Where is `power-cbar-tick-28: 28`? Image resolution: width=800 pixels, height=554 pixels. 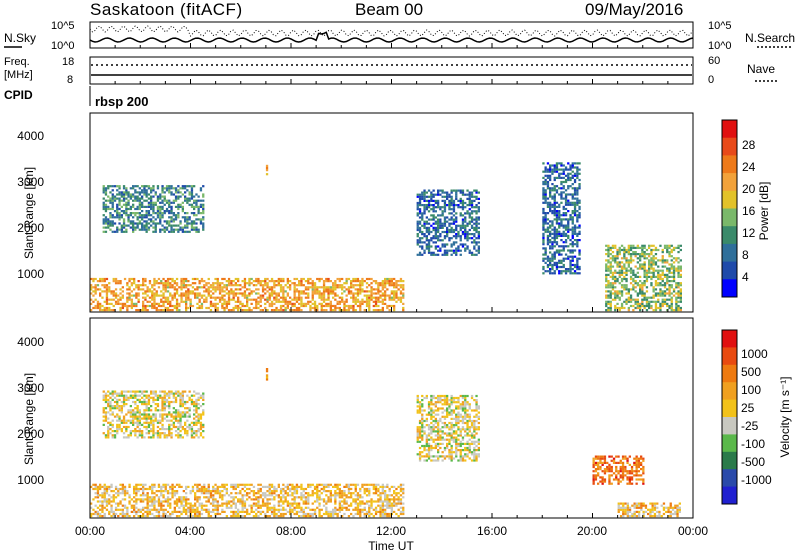
power-cbar-tick-28: 28 is located at coordinates (749, 145).